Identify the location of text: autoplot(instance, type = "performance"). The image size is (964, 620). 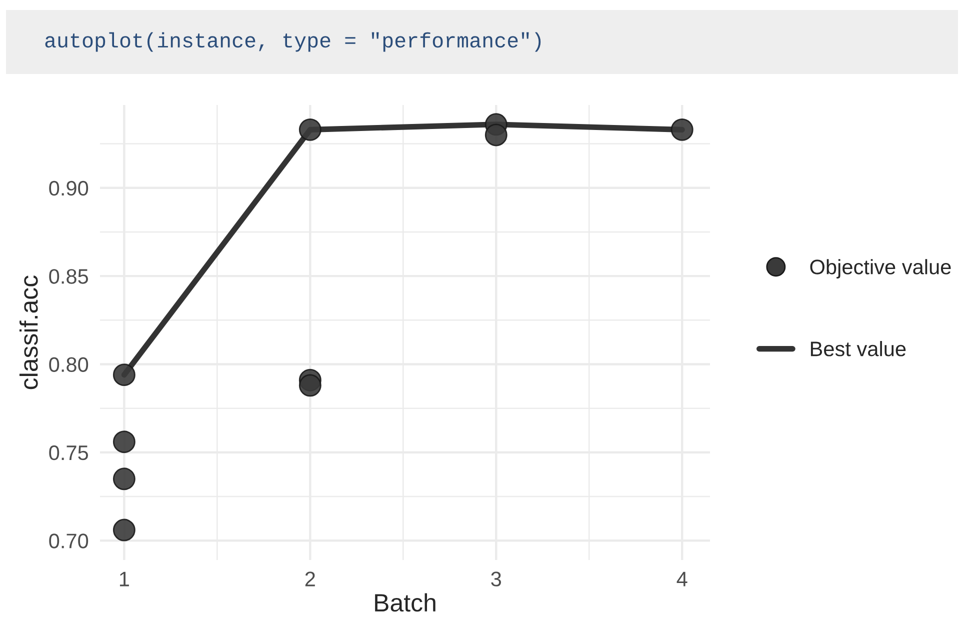
(293, 42).